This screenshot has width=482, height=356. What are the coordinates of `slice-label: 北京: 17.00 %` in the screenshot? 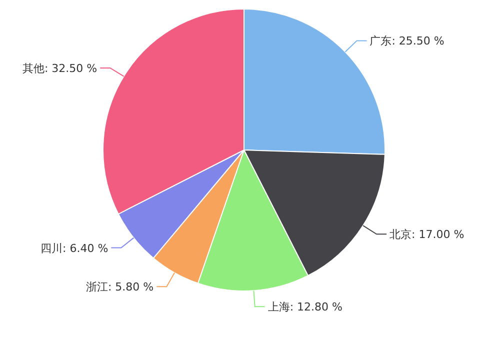 It's located at (427, 235).